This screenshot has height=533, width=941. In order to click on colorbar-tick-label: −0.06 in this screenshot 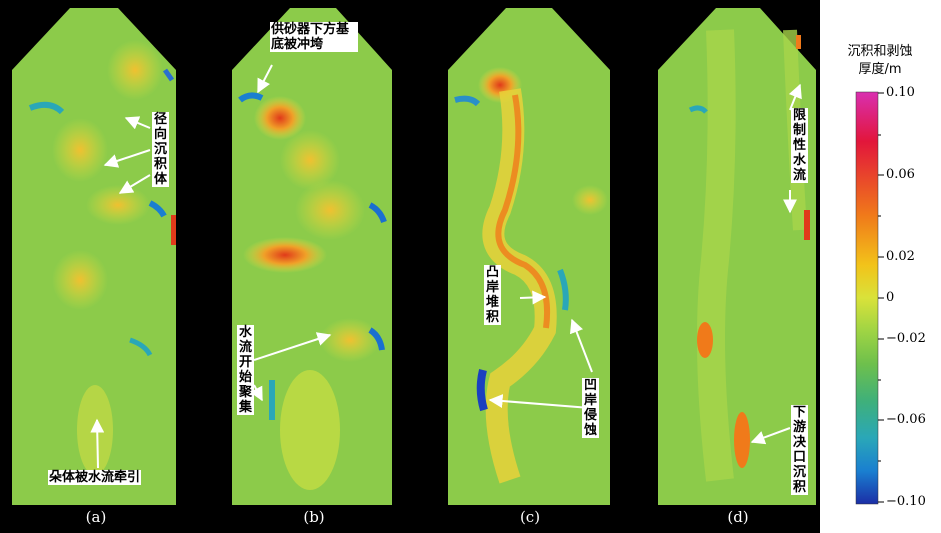, I will do `click(906, 419)`.